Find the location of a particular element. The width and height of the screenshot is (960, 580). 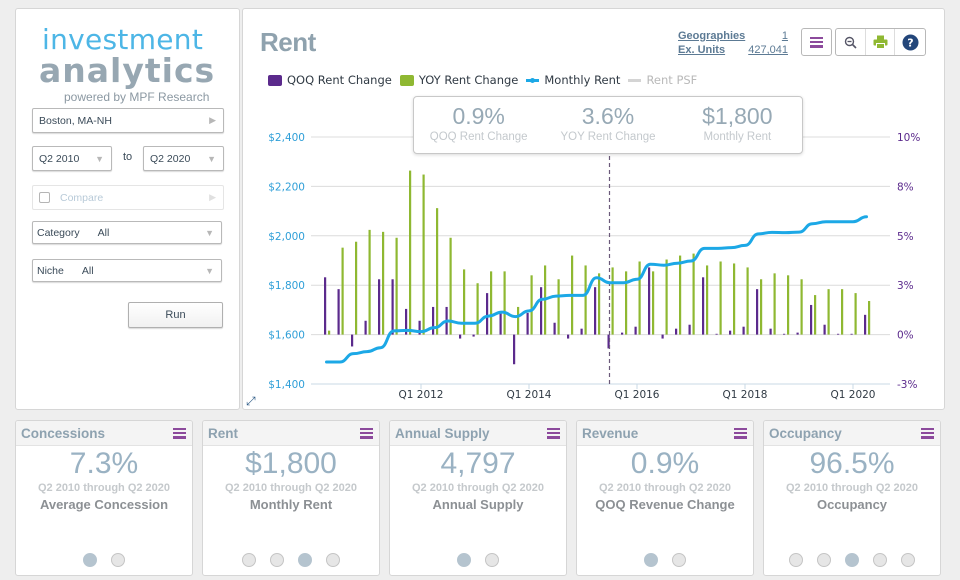

tooltip-qoq-label: QOQ Rent Change is located at coordinates (478, 137).